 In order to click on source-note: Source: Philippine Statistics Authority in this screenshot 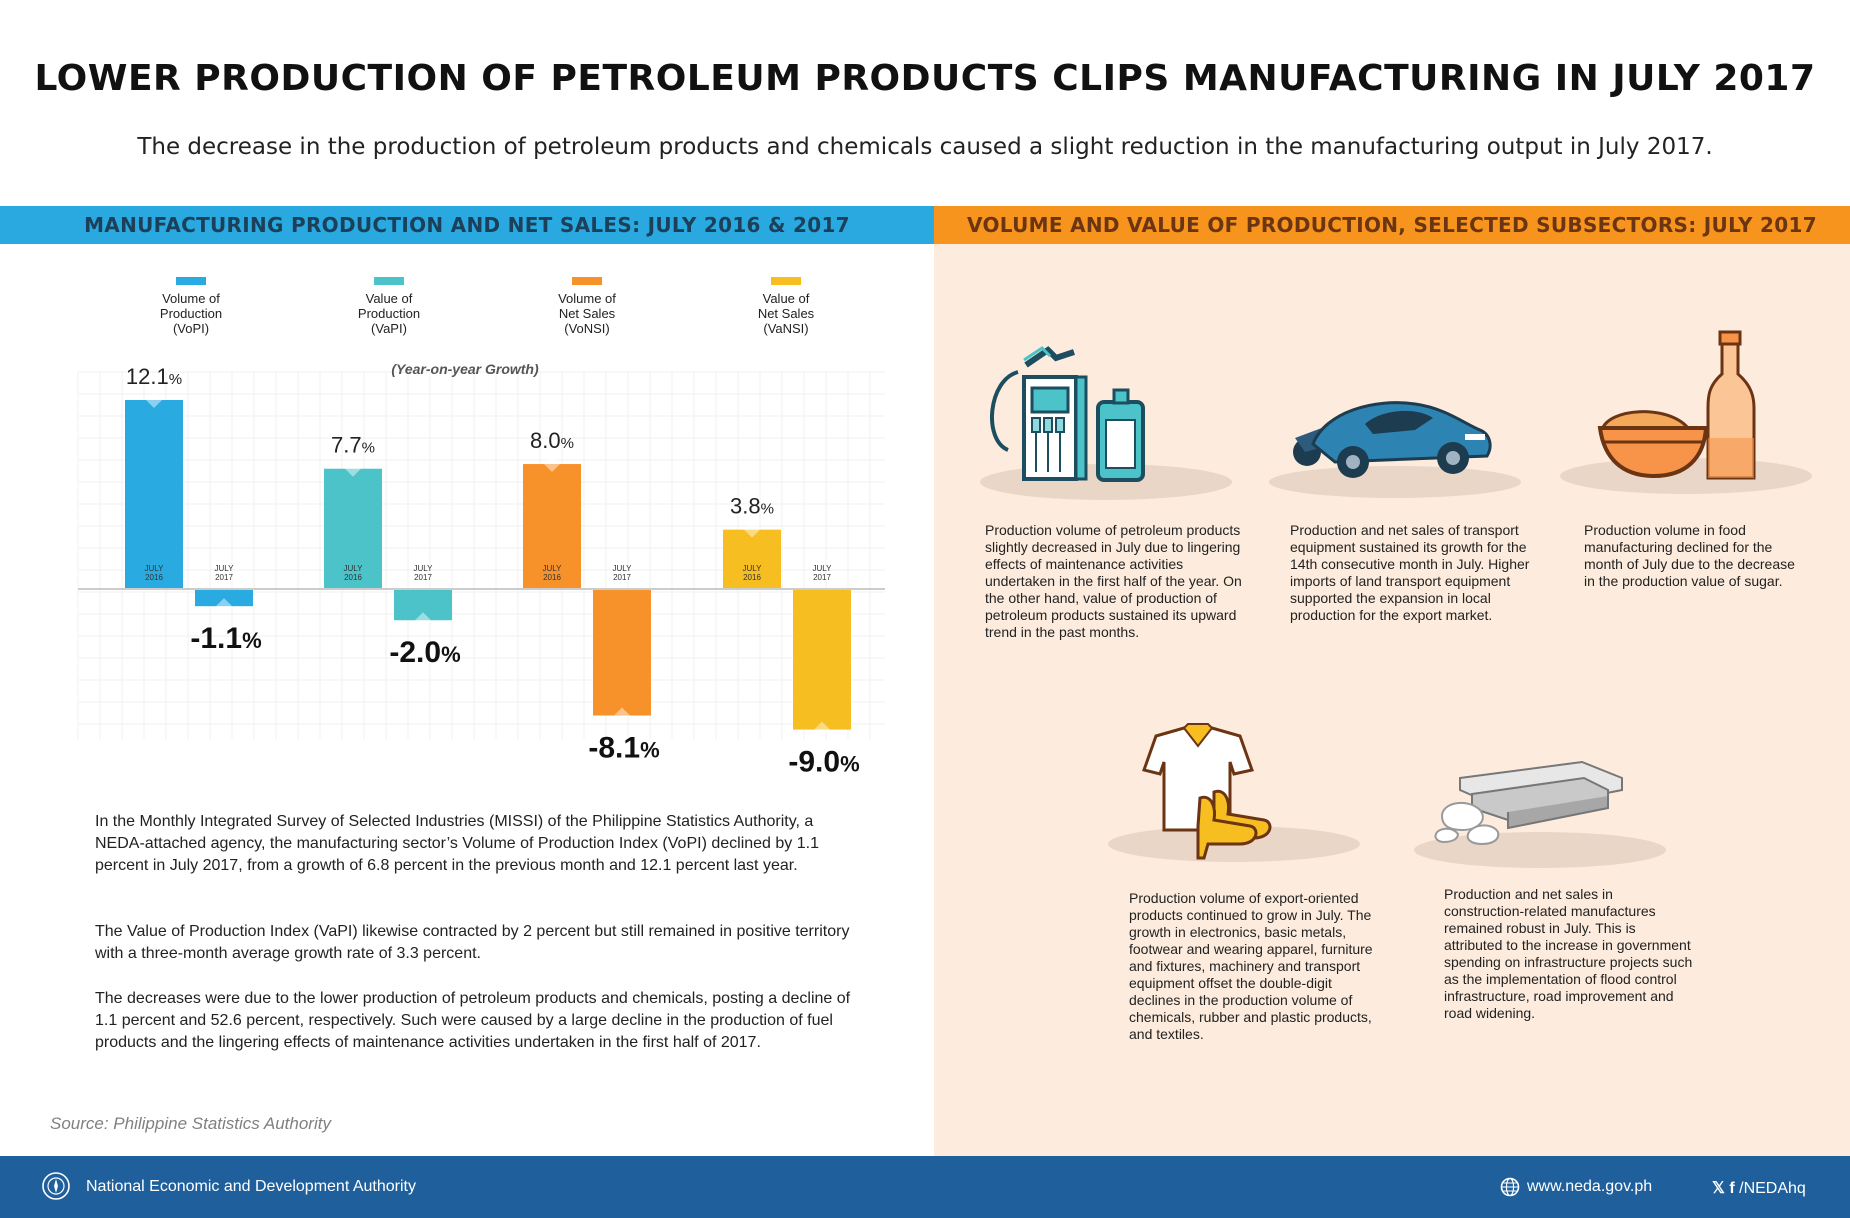, I will do `click(190, 1123)`.